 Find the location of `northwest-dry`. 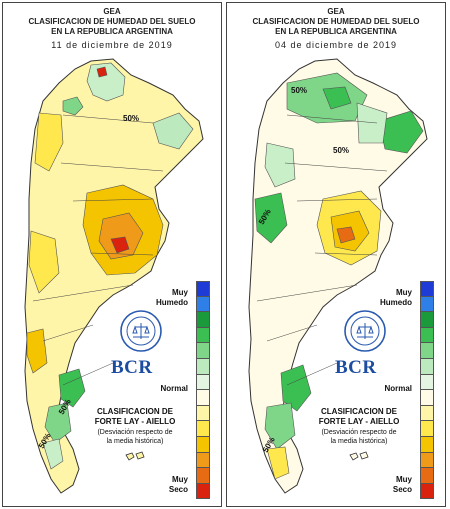

northwest-dry is located at coordinates (49, 142).